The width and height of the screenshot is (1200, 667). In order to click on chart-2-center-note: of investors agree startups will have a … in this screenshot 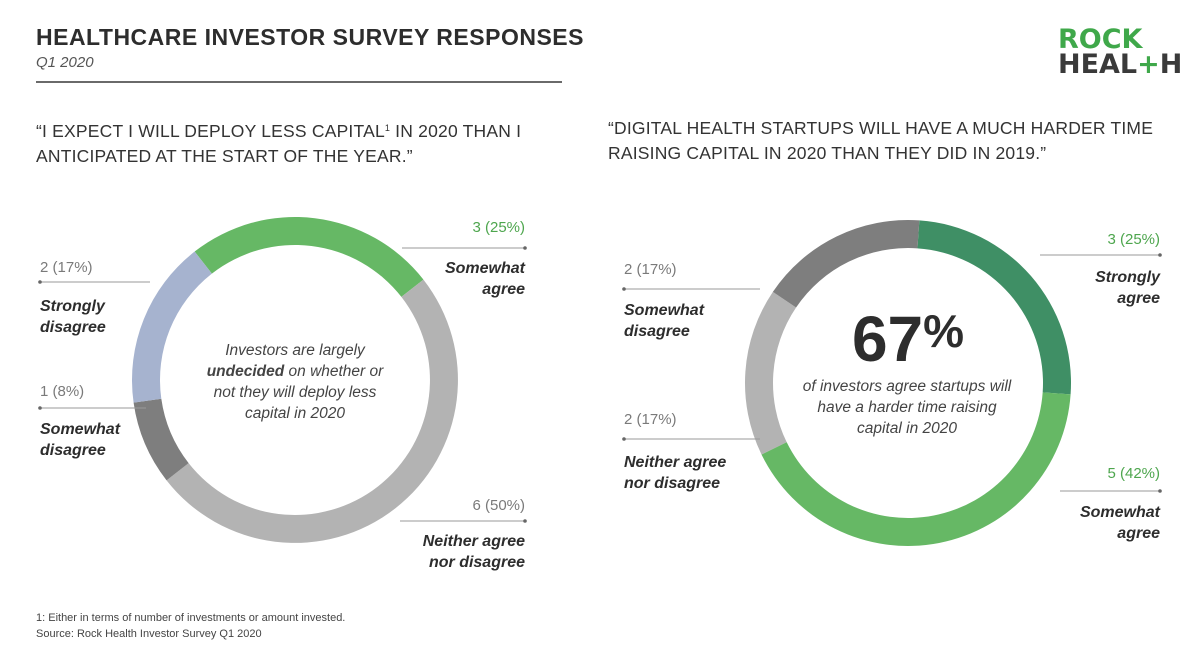, I will do `click(907, 407)`.